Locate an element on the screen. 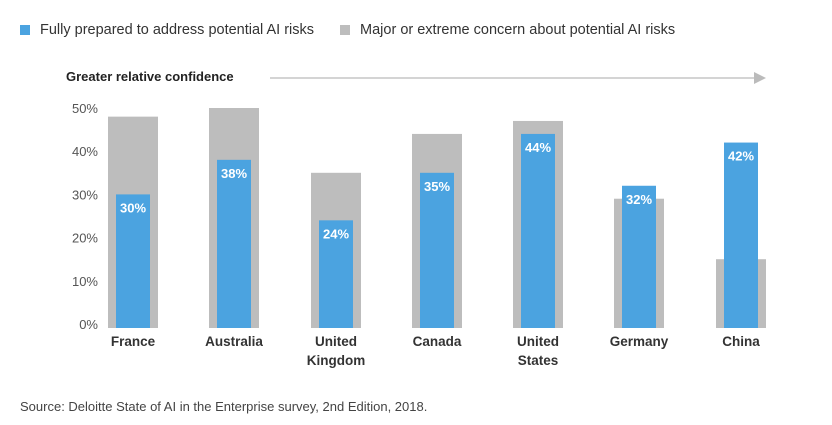 The width and height of the screenshot is (832, 425). x-category-label: Canada is located at coordinates (437, 341).